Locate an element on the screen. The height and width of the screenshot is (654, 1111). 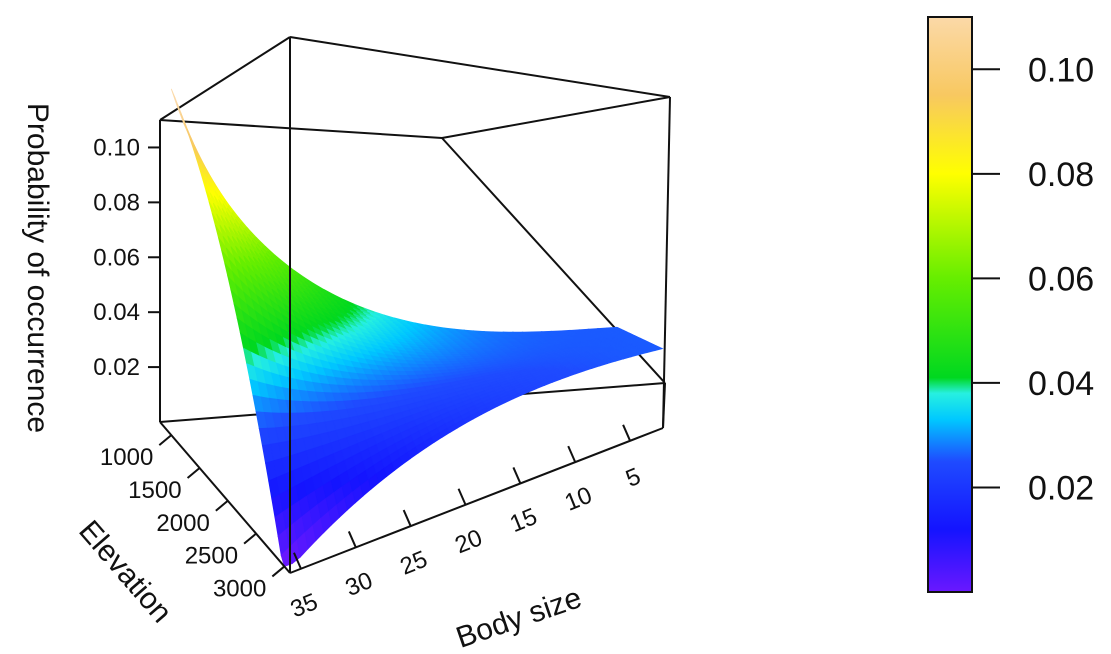
colorbar-tick-label: 0.02 is located at coordinates (1061, 488).